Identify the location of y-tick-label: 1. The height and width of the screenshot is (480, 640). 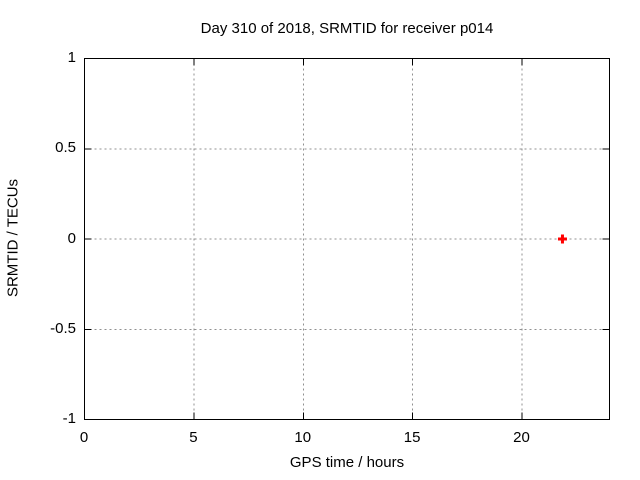
(71, 57).